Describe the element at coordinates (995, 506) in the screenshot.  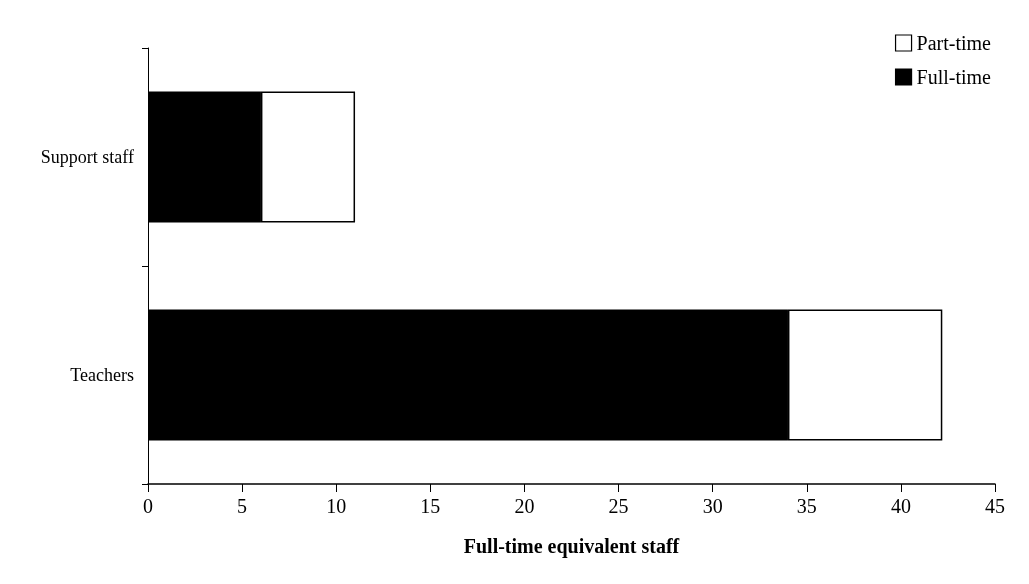
I see `x-tick-label: 45` at that location.